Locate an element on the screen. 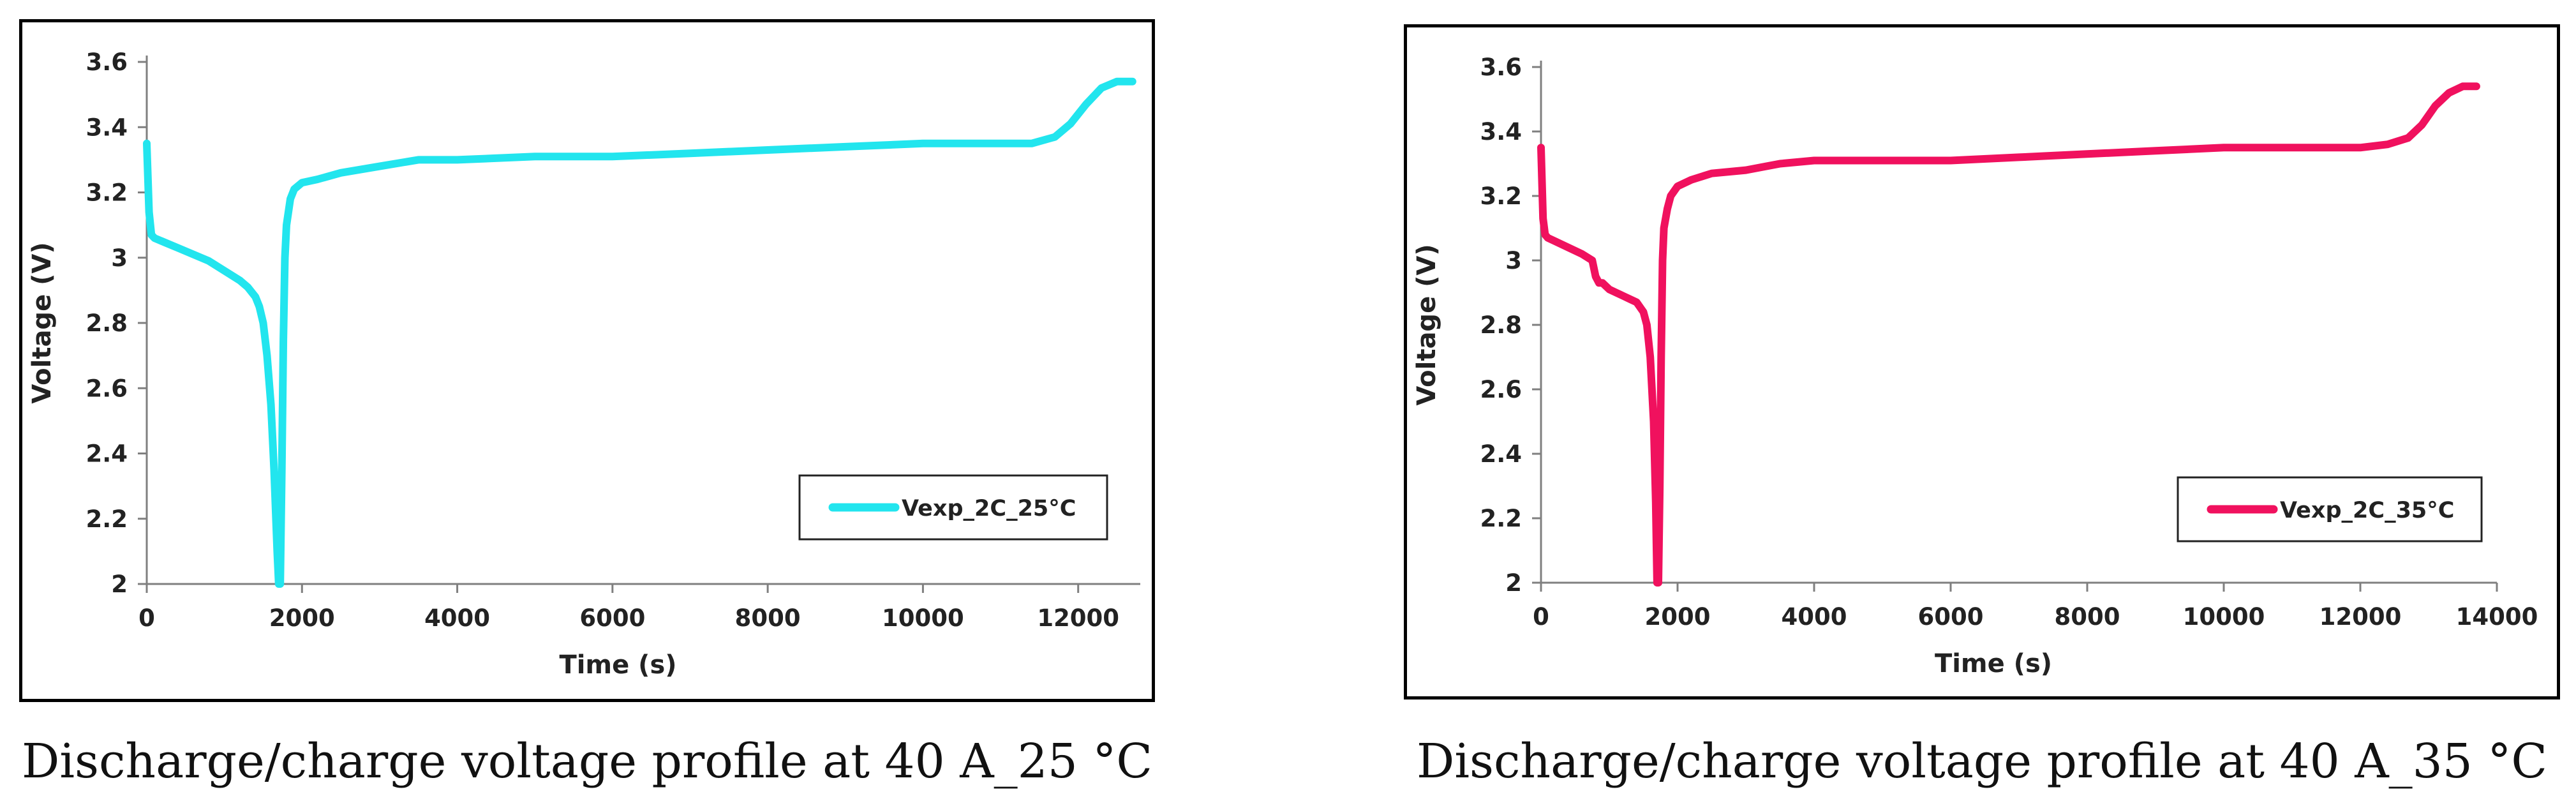  legend-label: Vexp_2C_35°C is located at coordinates (2367, 510).